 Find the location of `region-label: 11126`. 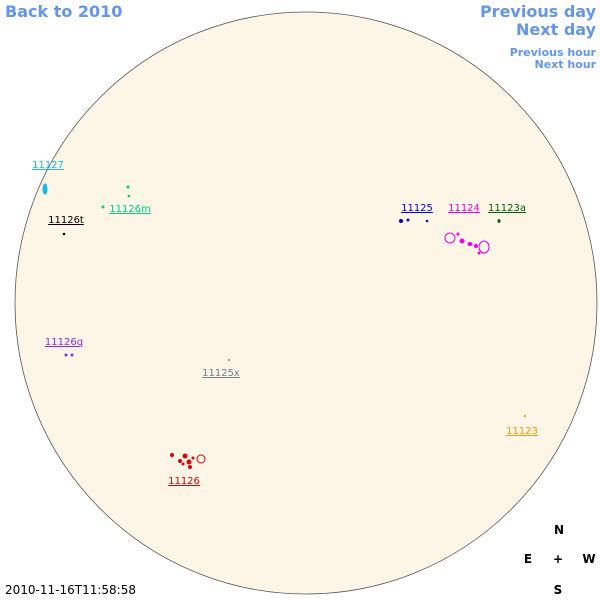

region-label: 11126 is located at coordinates (184, 481).